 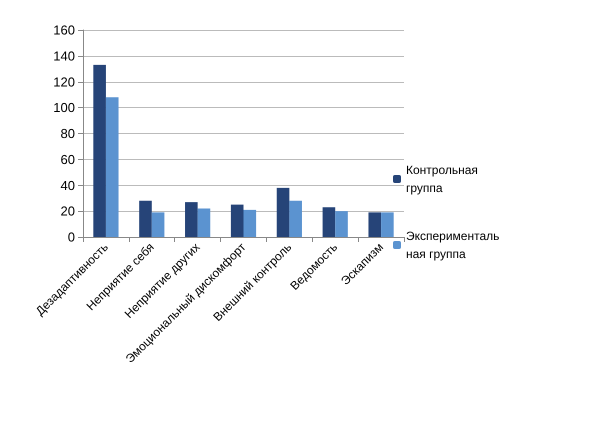 I want to click on y-tick-label: 120, so click(x=64, y=82).